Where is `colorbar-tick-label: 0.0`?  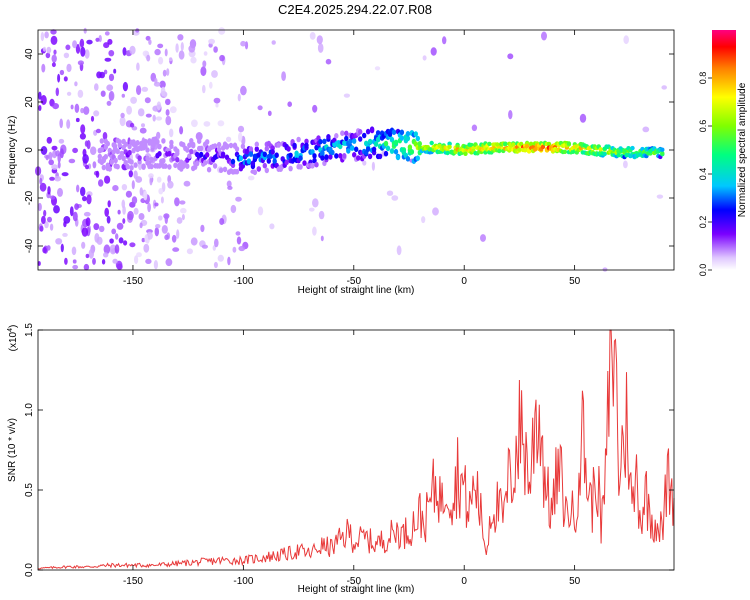 colorbar-tick-label: 0.0 is located at coordinates (703, 270).